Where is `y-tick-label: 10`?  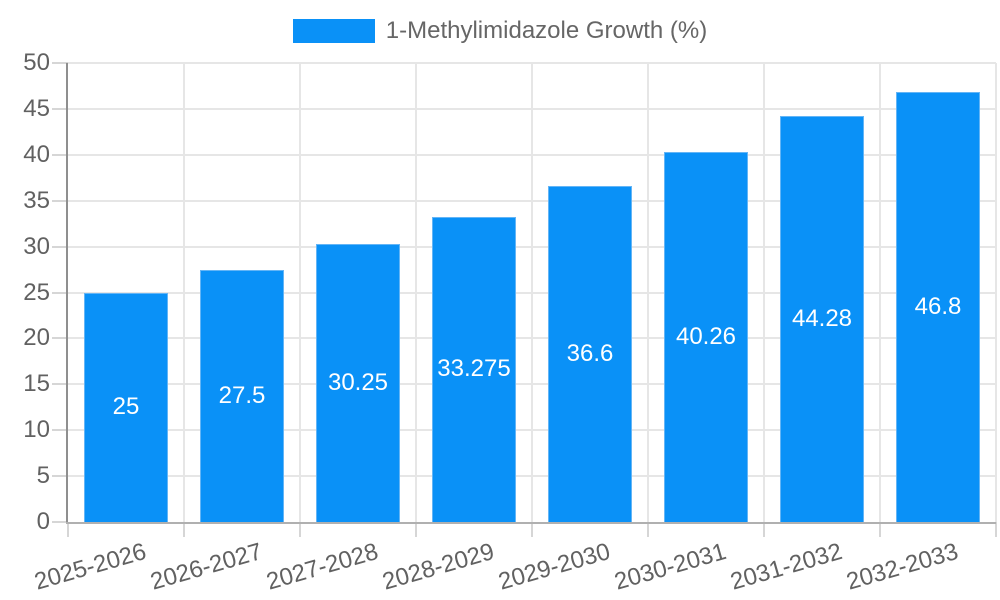
y-tick-label: 10 is located at coordinates (36, 430).